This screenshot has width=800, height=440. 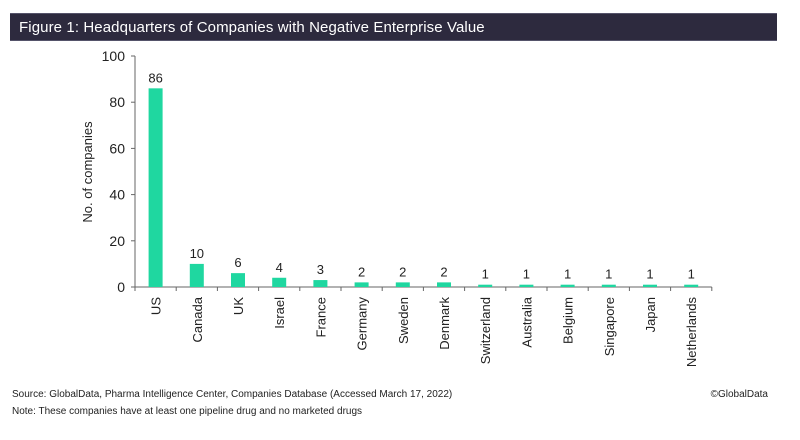 I want to click on y-tick-label: 40, so click(x=117, y=195).